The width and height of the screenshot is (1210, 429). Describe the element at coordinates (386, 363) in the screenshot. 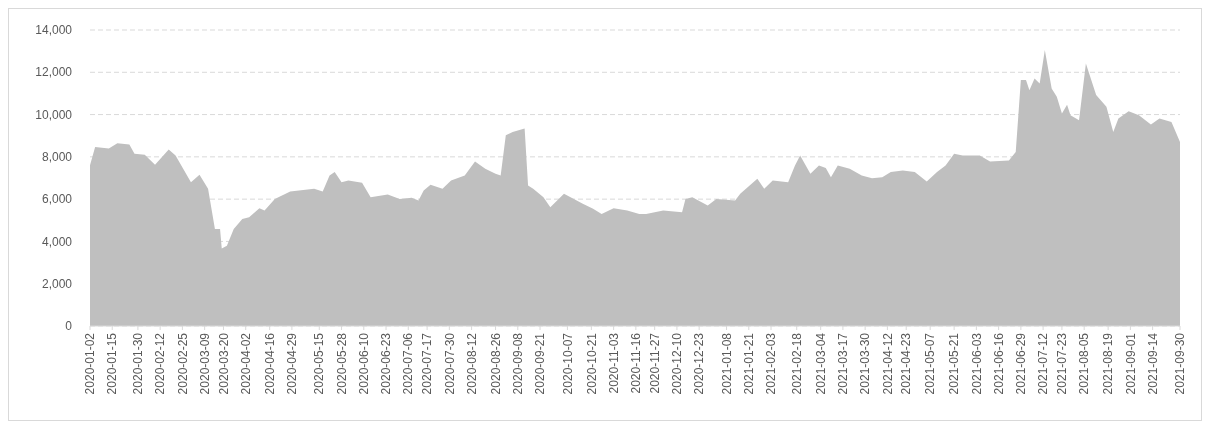

I see `x-tick-label: 2020-06-23` at that location.